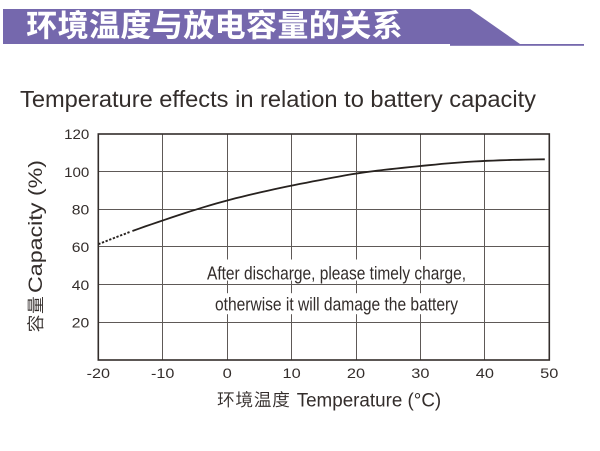  I want to click on svg-text: -10, so click(163, 373).